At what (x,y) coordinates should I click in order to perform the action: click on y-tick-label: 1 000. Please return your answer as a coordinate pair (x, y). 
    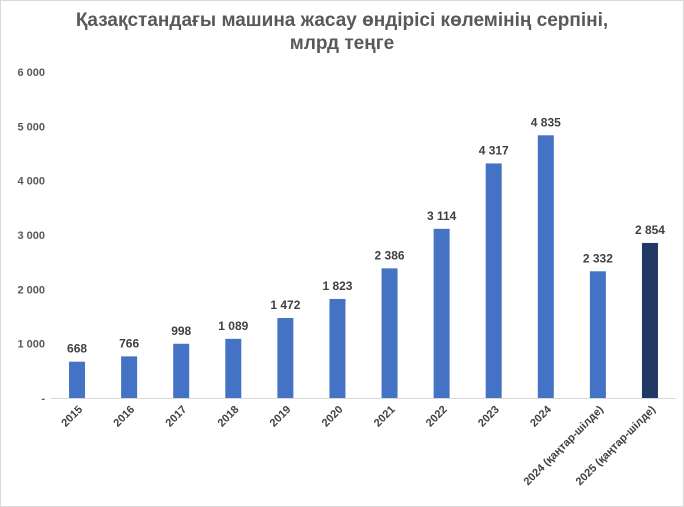
    Looking at the image, I should click on (31, 345).